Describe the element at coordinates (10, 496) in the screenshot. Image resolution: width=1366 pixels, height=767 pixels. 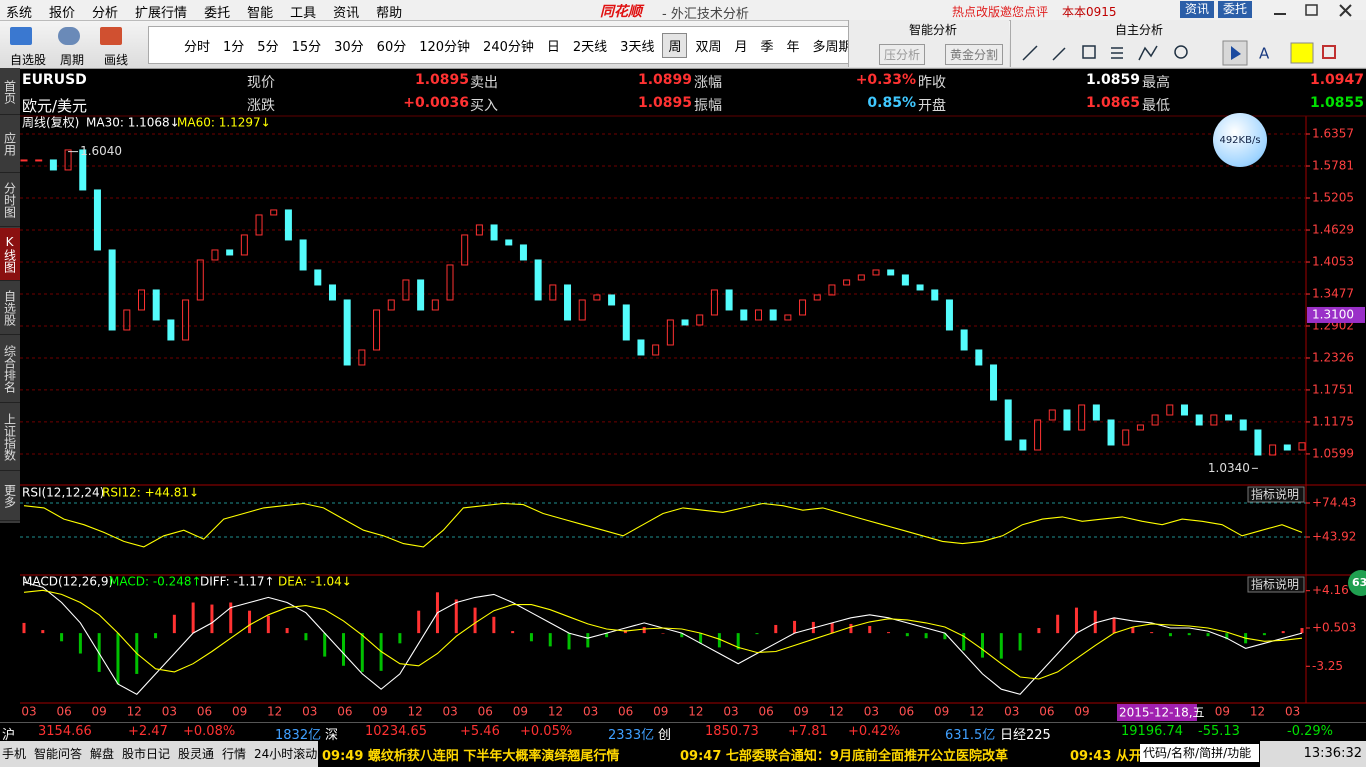
I see `sidebar-tab: 更多` at that location.